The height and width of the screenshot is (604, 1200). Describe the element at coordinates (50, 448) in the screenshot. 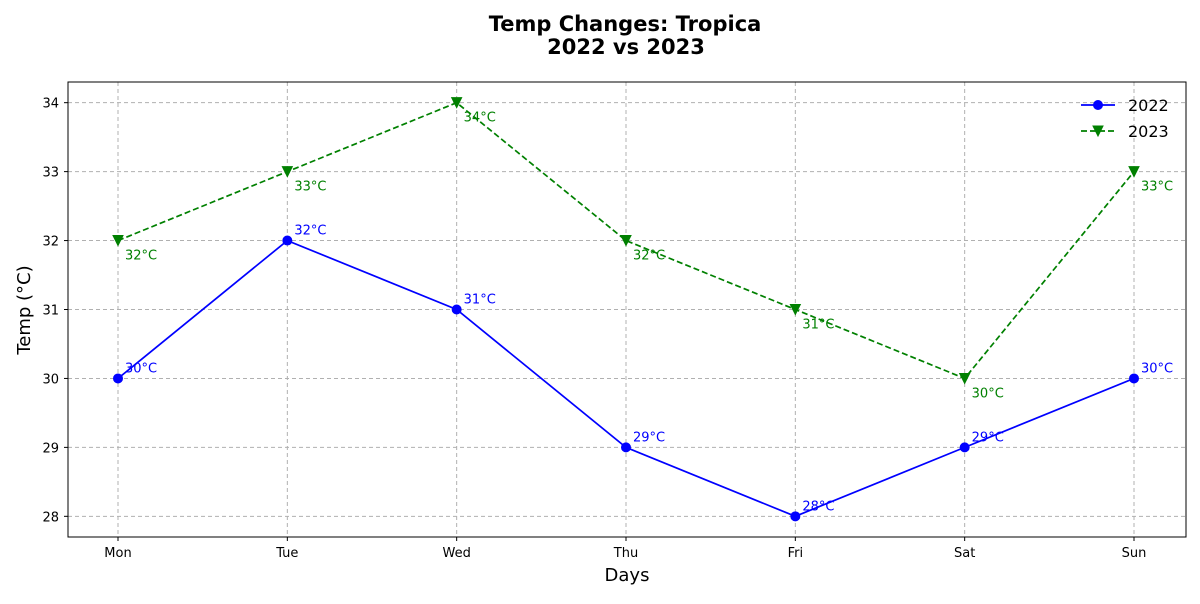

I see `y-tick-label: 29` at that location.